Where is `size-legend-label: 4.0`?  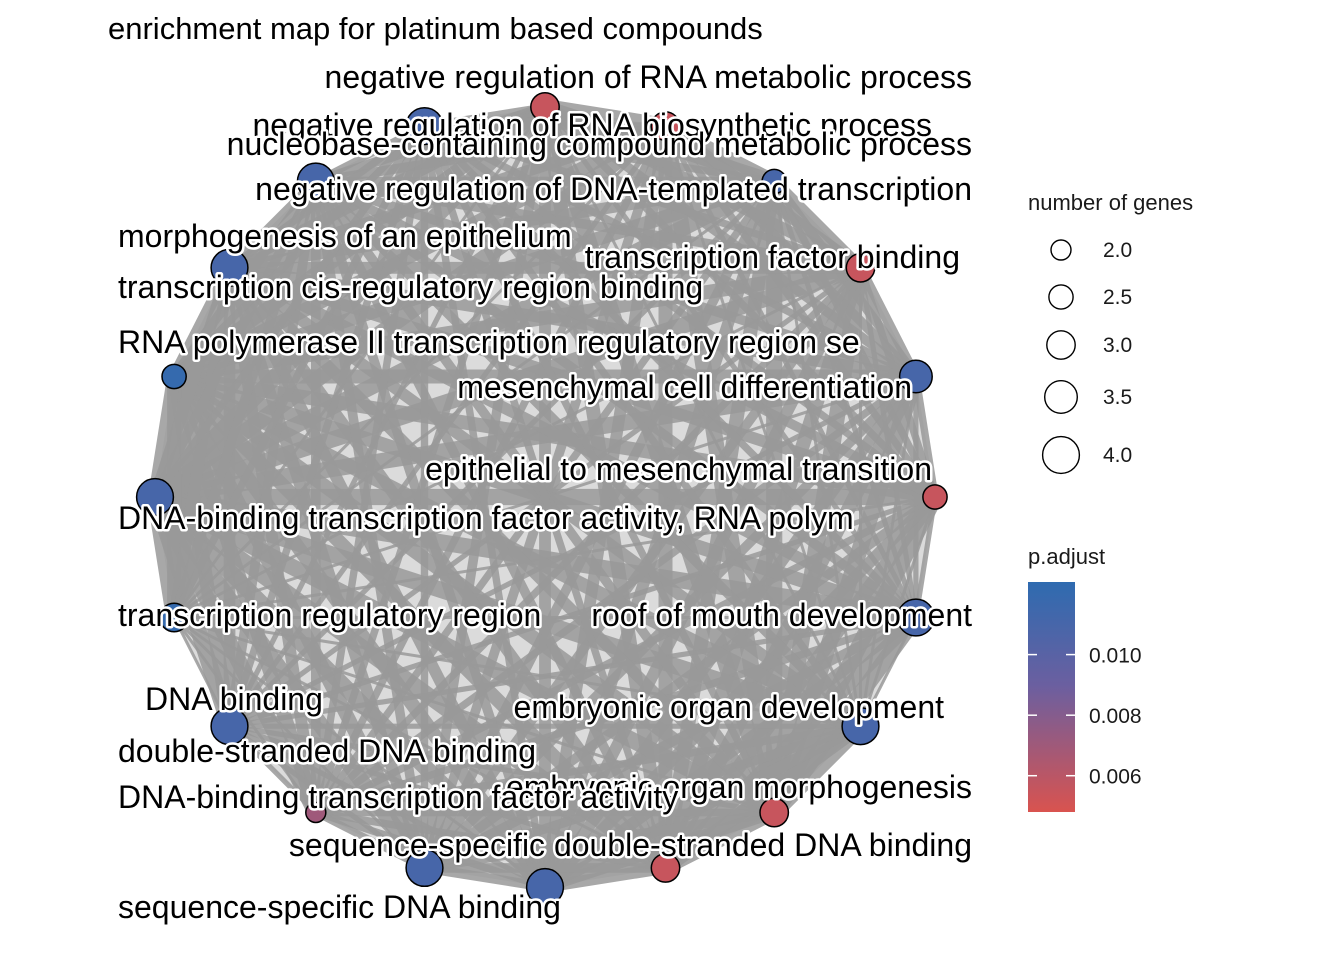
size-legend-label: 4.0 is located at coordinates (1117, 455).